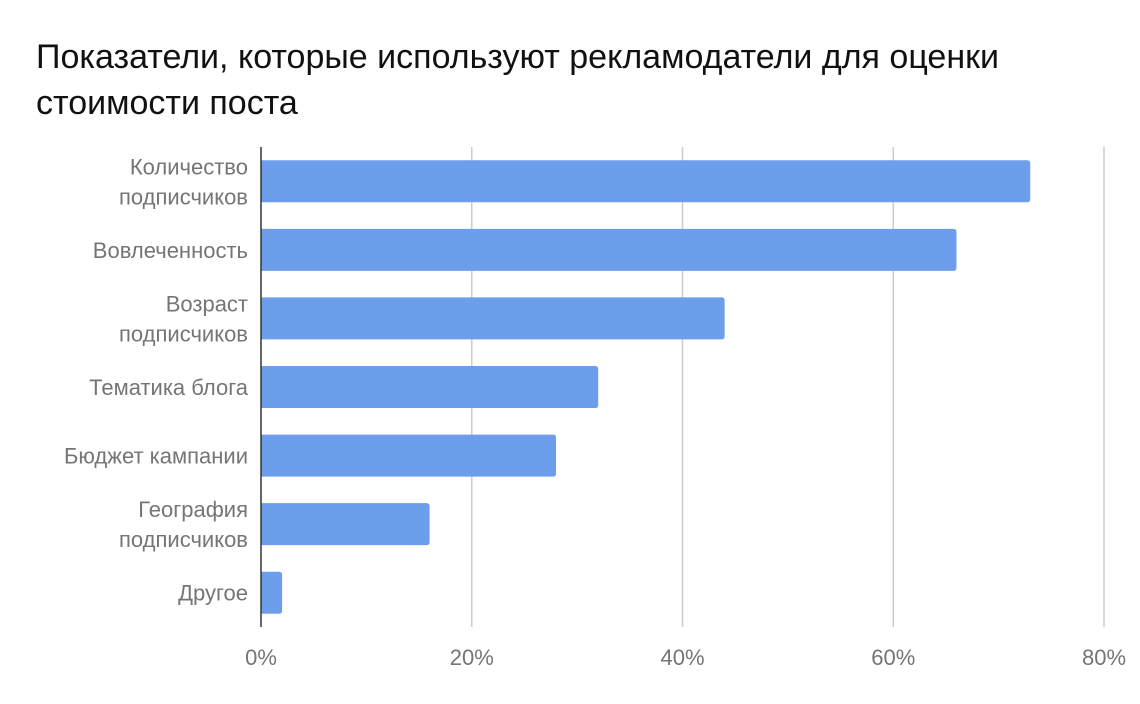  What do you see at coordinates (183, 318) in the screenshot?
I see `category-label: Возраст подписчиков` at bounding box center [183, 318].